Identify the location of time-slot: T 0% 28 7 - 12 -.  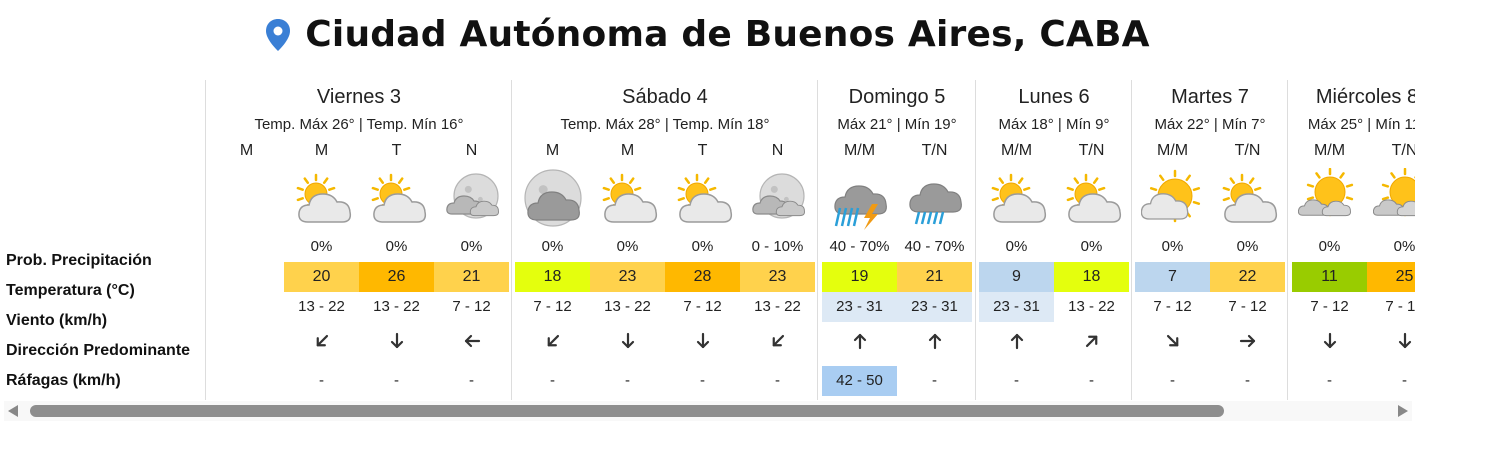
(702, 240).